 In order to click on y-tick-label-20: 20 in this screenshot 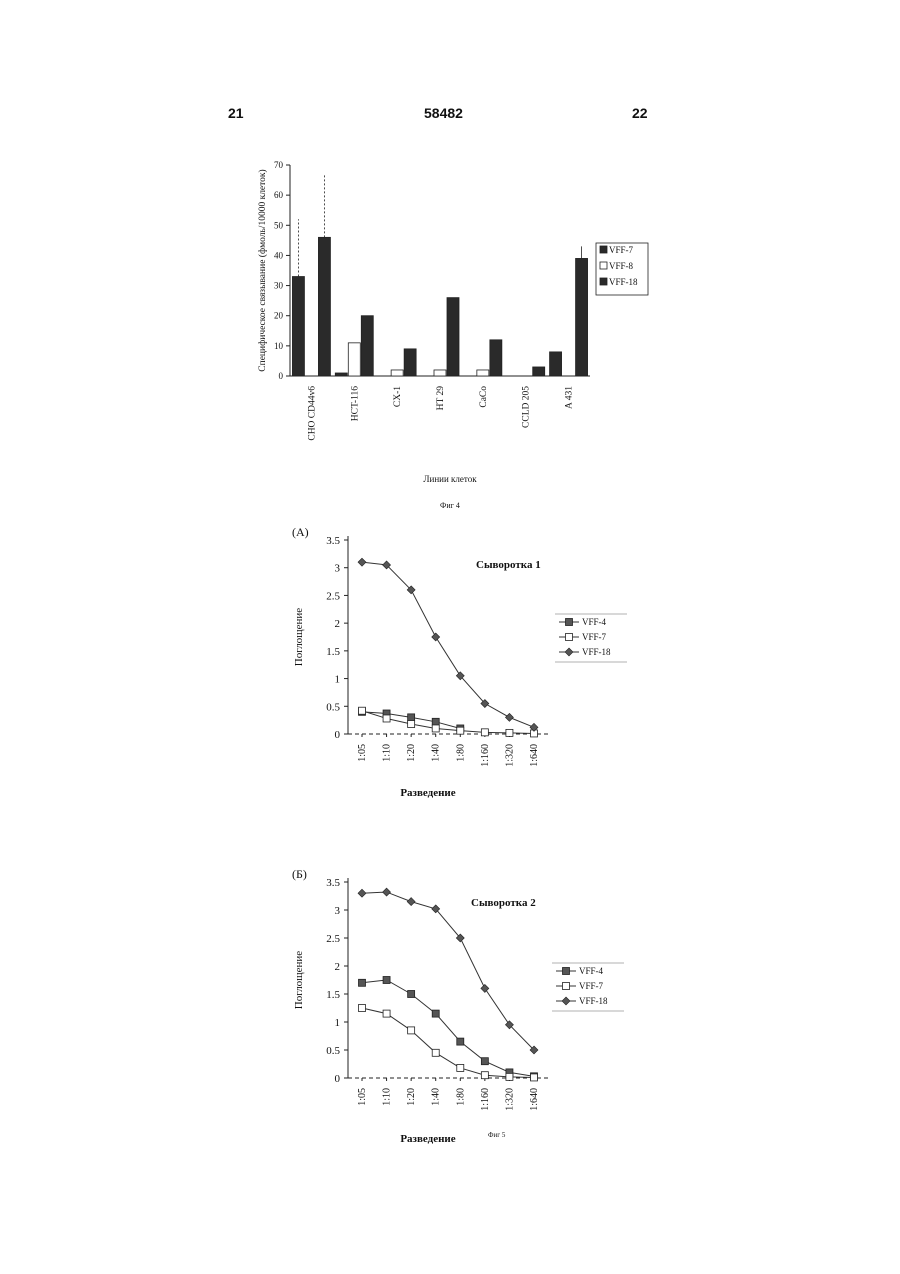, I will do `click(279, 316)`.